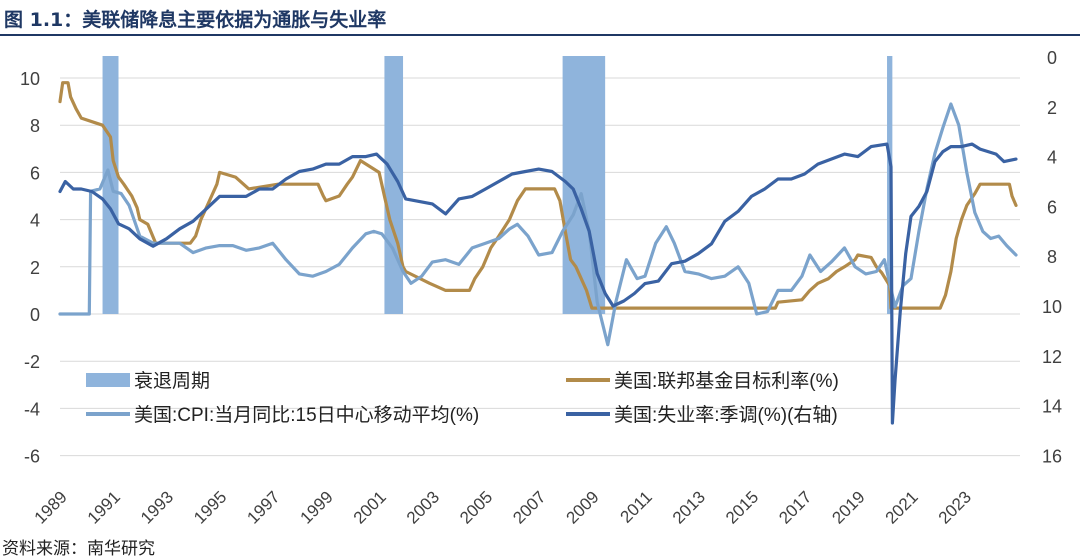 This screenshot has width=1080, height=560. Describe the element at coordinates (108, 380) in the screenshot. I see `legend-swatch-recession` at that location.